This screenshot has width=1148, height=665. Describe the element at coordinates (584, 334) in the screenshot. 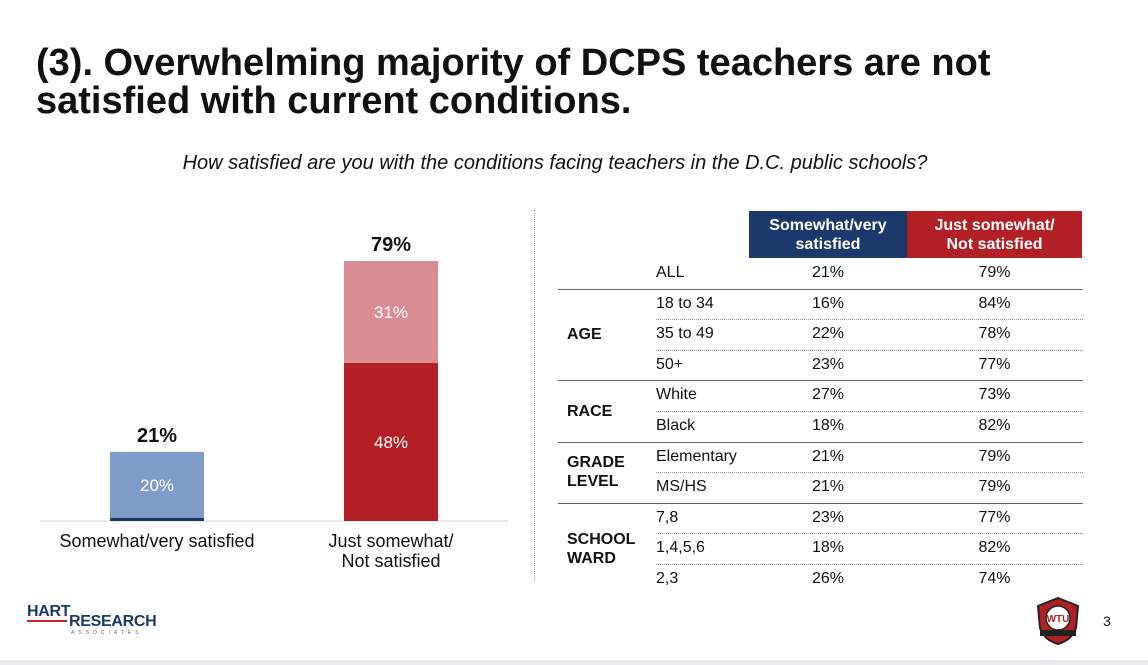

I see `group-label: AGE` at that location.